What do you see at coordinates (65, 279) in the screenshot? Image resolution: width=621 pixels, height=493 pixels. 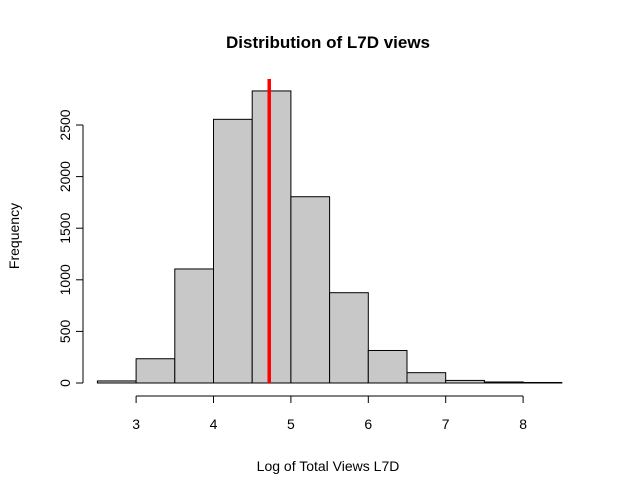 I see `y-tick-label: 1000` at bounding box center [65, 279].